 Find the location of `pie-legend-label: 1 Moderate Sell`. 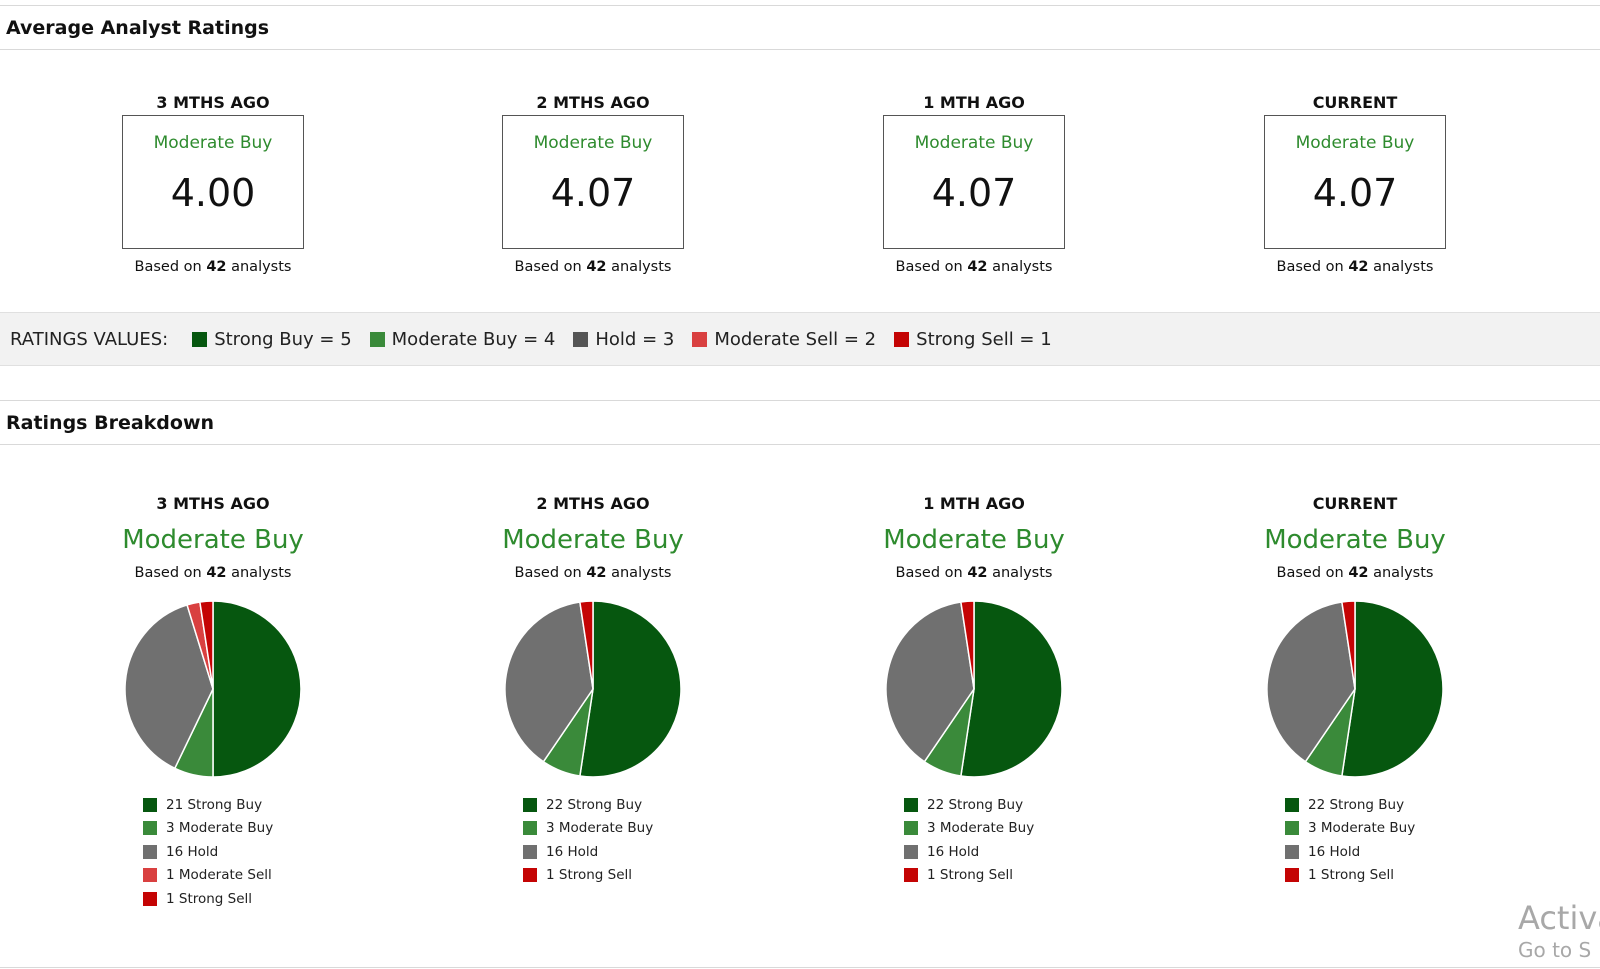

pie-legend-label: 1 Moderate Sell is located at coordinates (219, 875).